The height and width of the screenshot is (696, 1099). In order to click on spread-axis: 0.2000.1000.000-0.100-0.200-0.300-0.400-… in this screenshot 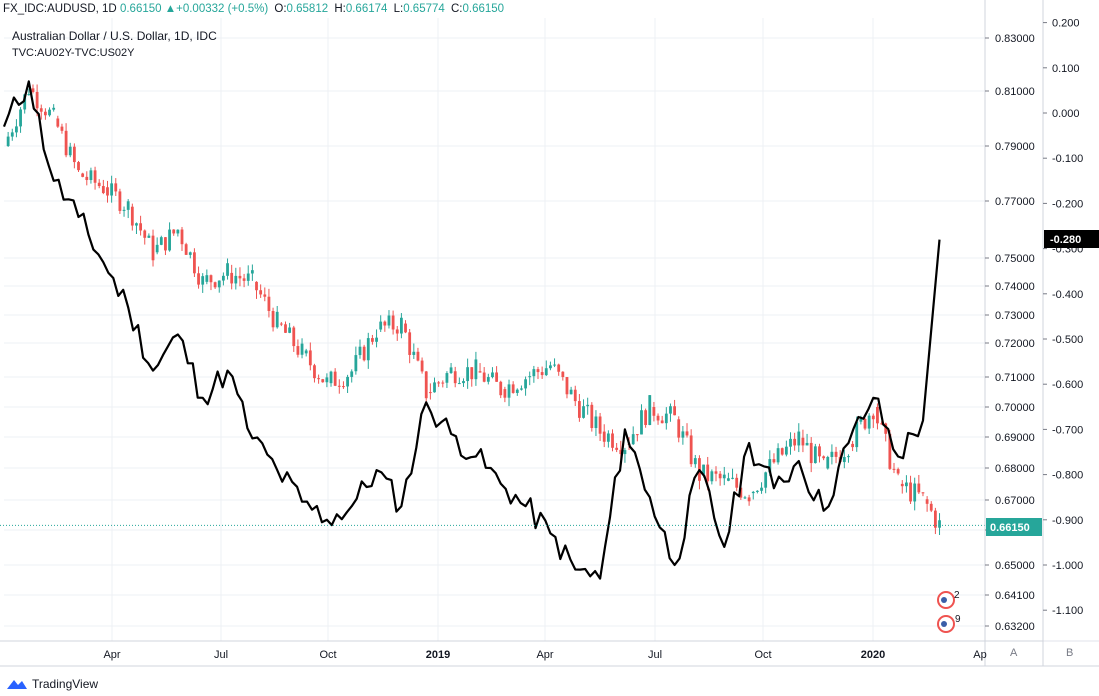, I will do `click(1063, 318)`.